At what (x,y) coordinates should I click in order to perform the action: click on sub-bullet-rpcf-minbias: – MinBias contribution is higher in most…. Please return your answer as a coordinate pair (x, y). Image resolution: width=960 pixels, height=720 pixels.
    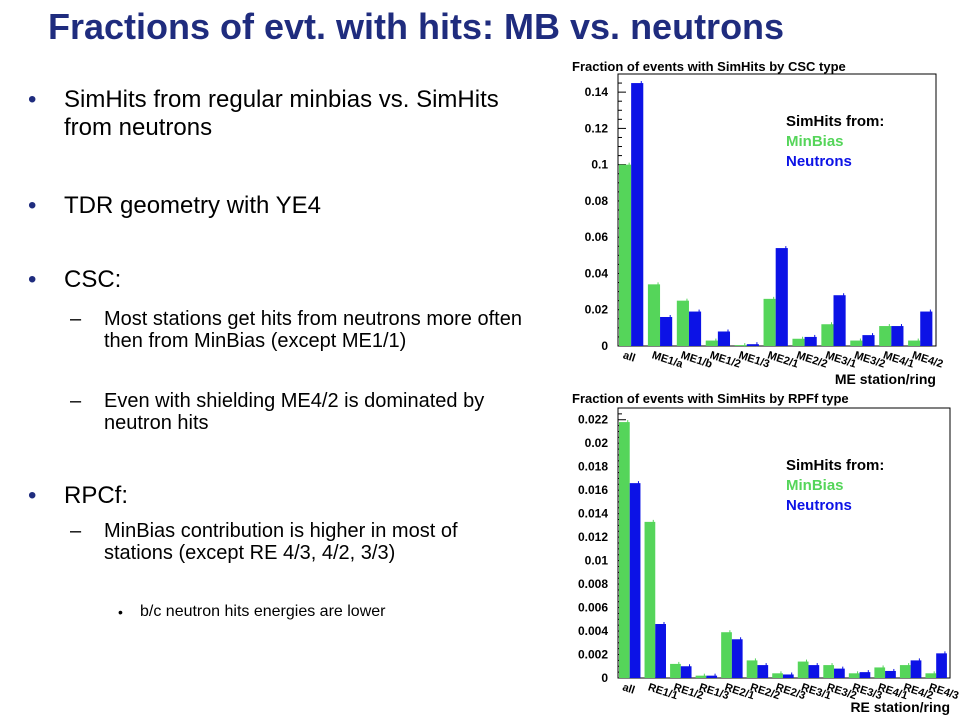
    Looking at the image, I should click on (300, 542).